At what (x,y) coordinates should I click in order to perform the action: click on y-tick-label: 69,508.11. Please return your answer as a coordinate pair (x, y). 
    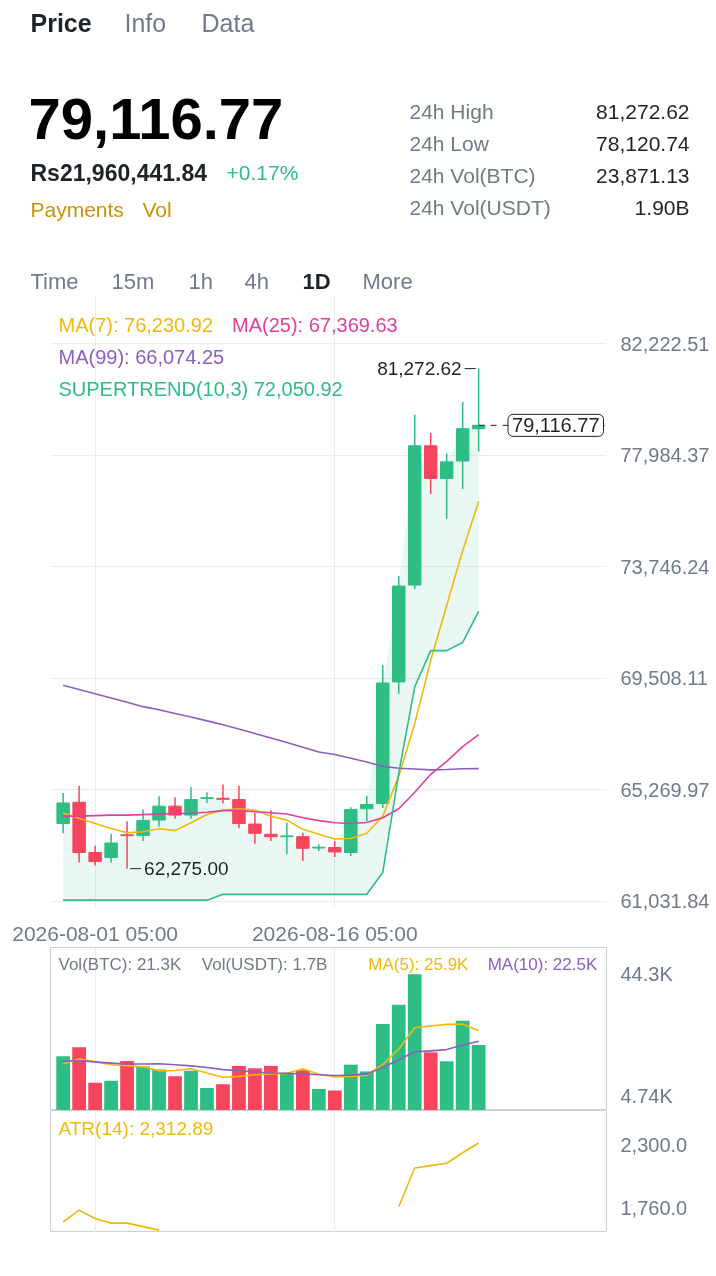
    Looking at the image, I should click on (664, 678).